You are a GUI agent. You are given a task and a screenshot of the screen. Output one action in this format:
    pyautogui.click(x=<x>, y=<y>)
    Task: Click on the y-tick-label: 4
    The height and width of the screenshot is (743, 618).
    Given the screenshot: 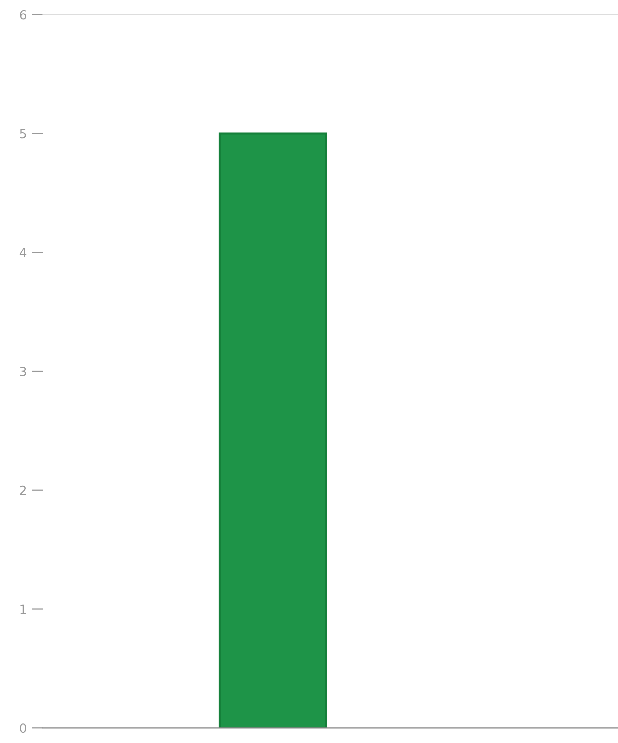 What is the action you would take?
    pyautogui.click(x=23, y=253)
    